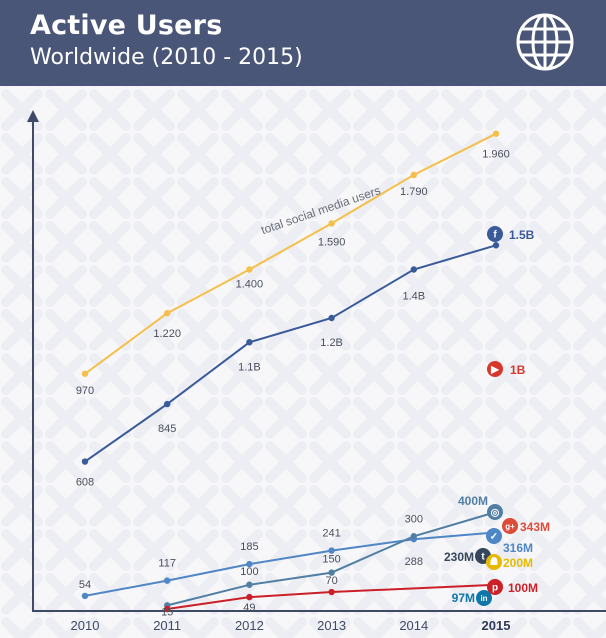 The image size is (606, 638). Describe the element at coordinates (459, 557) in the screenshot. I see `end-label: 230M` at that location.